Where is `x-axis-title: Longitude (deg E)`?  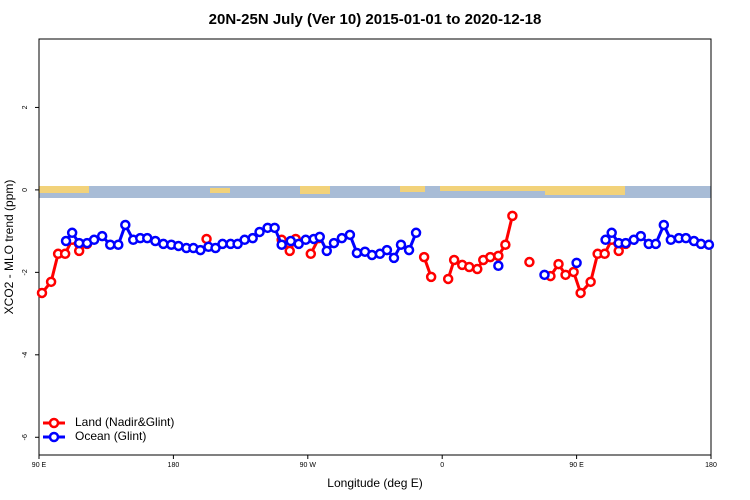
x-axis-title: Longitude (deg E) is located at coordinates (374, 483).